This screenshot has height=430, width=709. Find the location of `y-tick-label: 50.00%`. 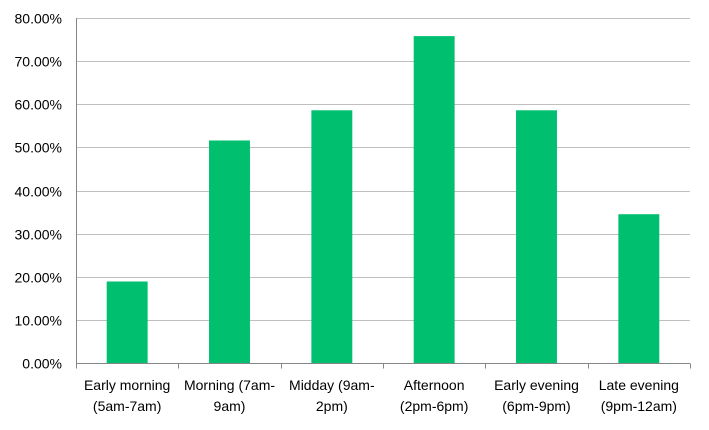

y-tick-label: 50.00% is located at coordinates (38, 148).